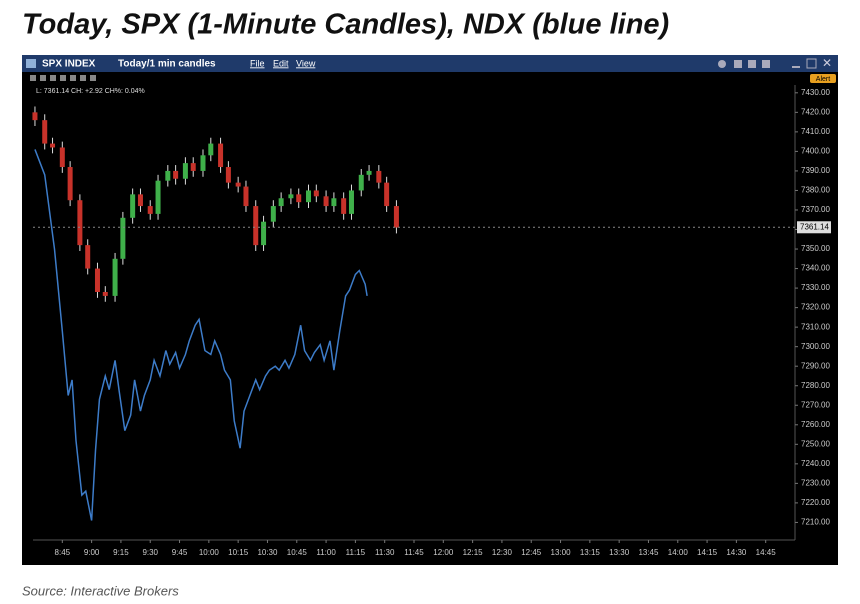 The height and width of the screenshot is (604, 860). Describe the element at coordinates (473, 552) in the screenshot. I see `x-tick-label: 12:15` at that location.